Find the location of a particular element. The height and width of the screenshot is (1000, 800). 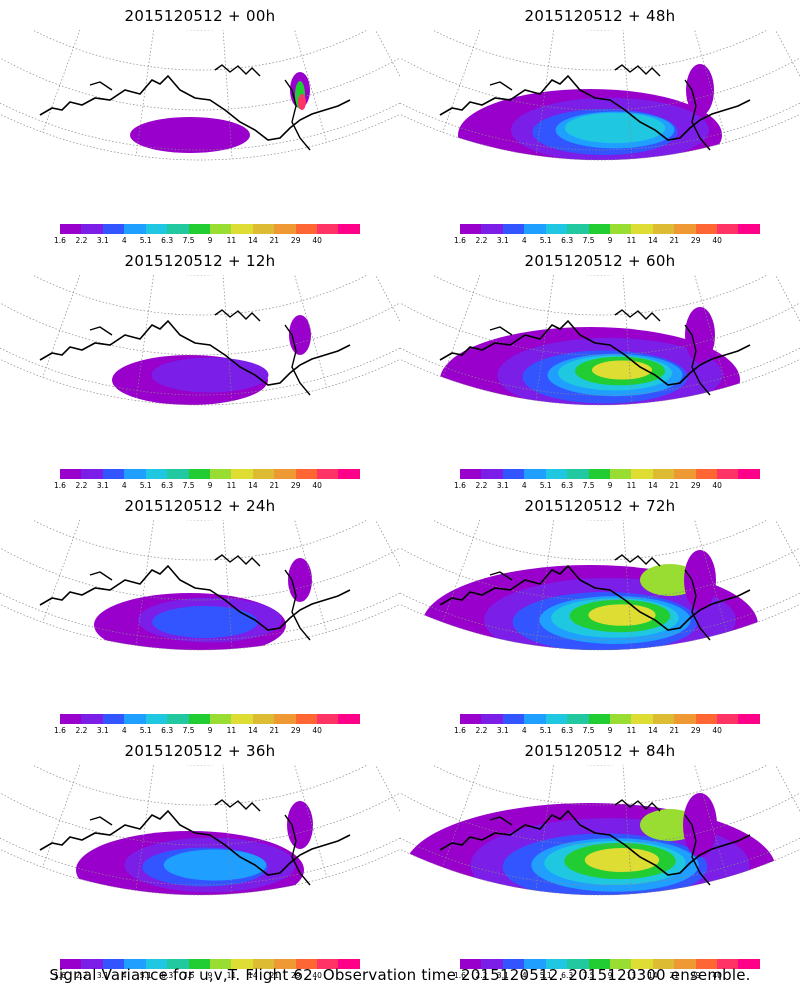

graticule is located at coordinates (600, 830).